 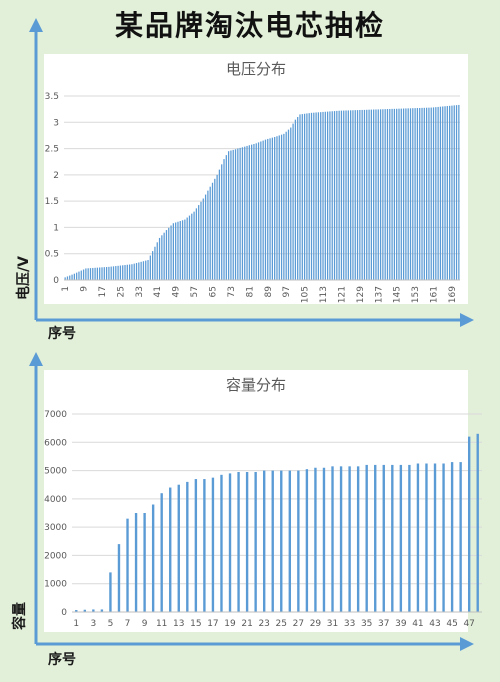 I want to click on voltage-x-tick-label: 9, so click(x=85, y=289).